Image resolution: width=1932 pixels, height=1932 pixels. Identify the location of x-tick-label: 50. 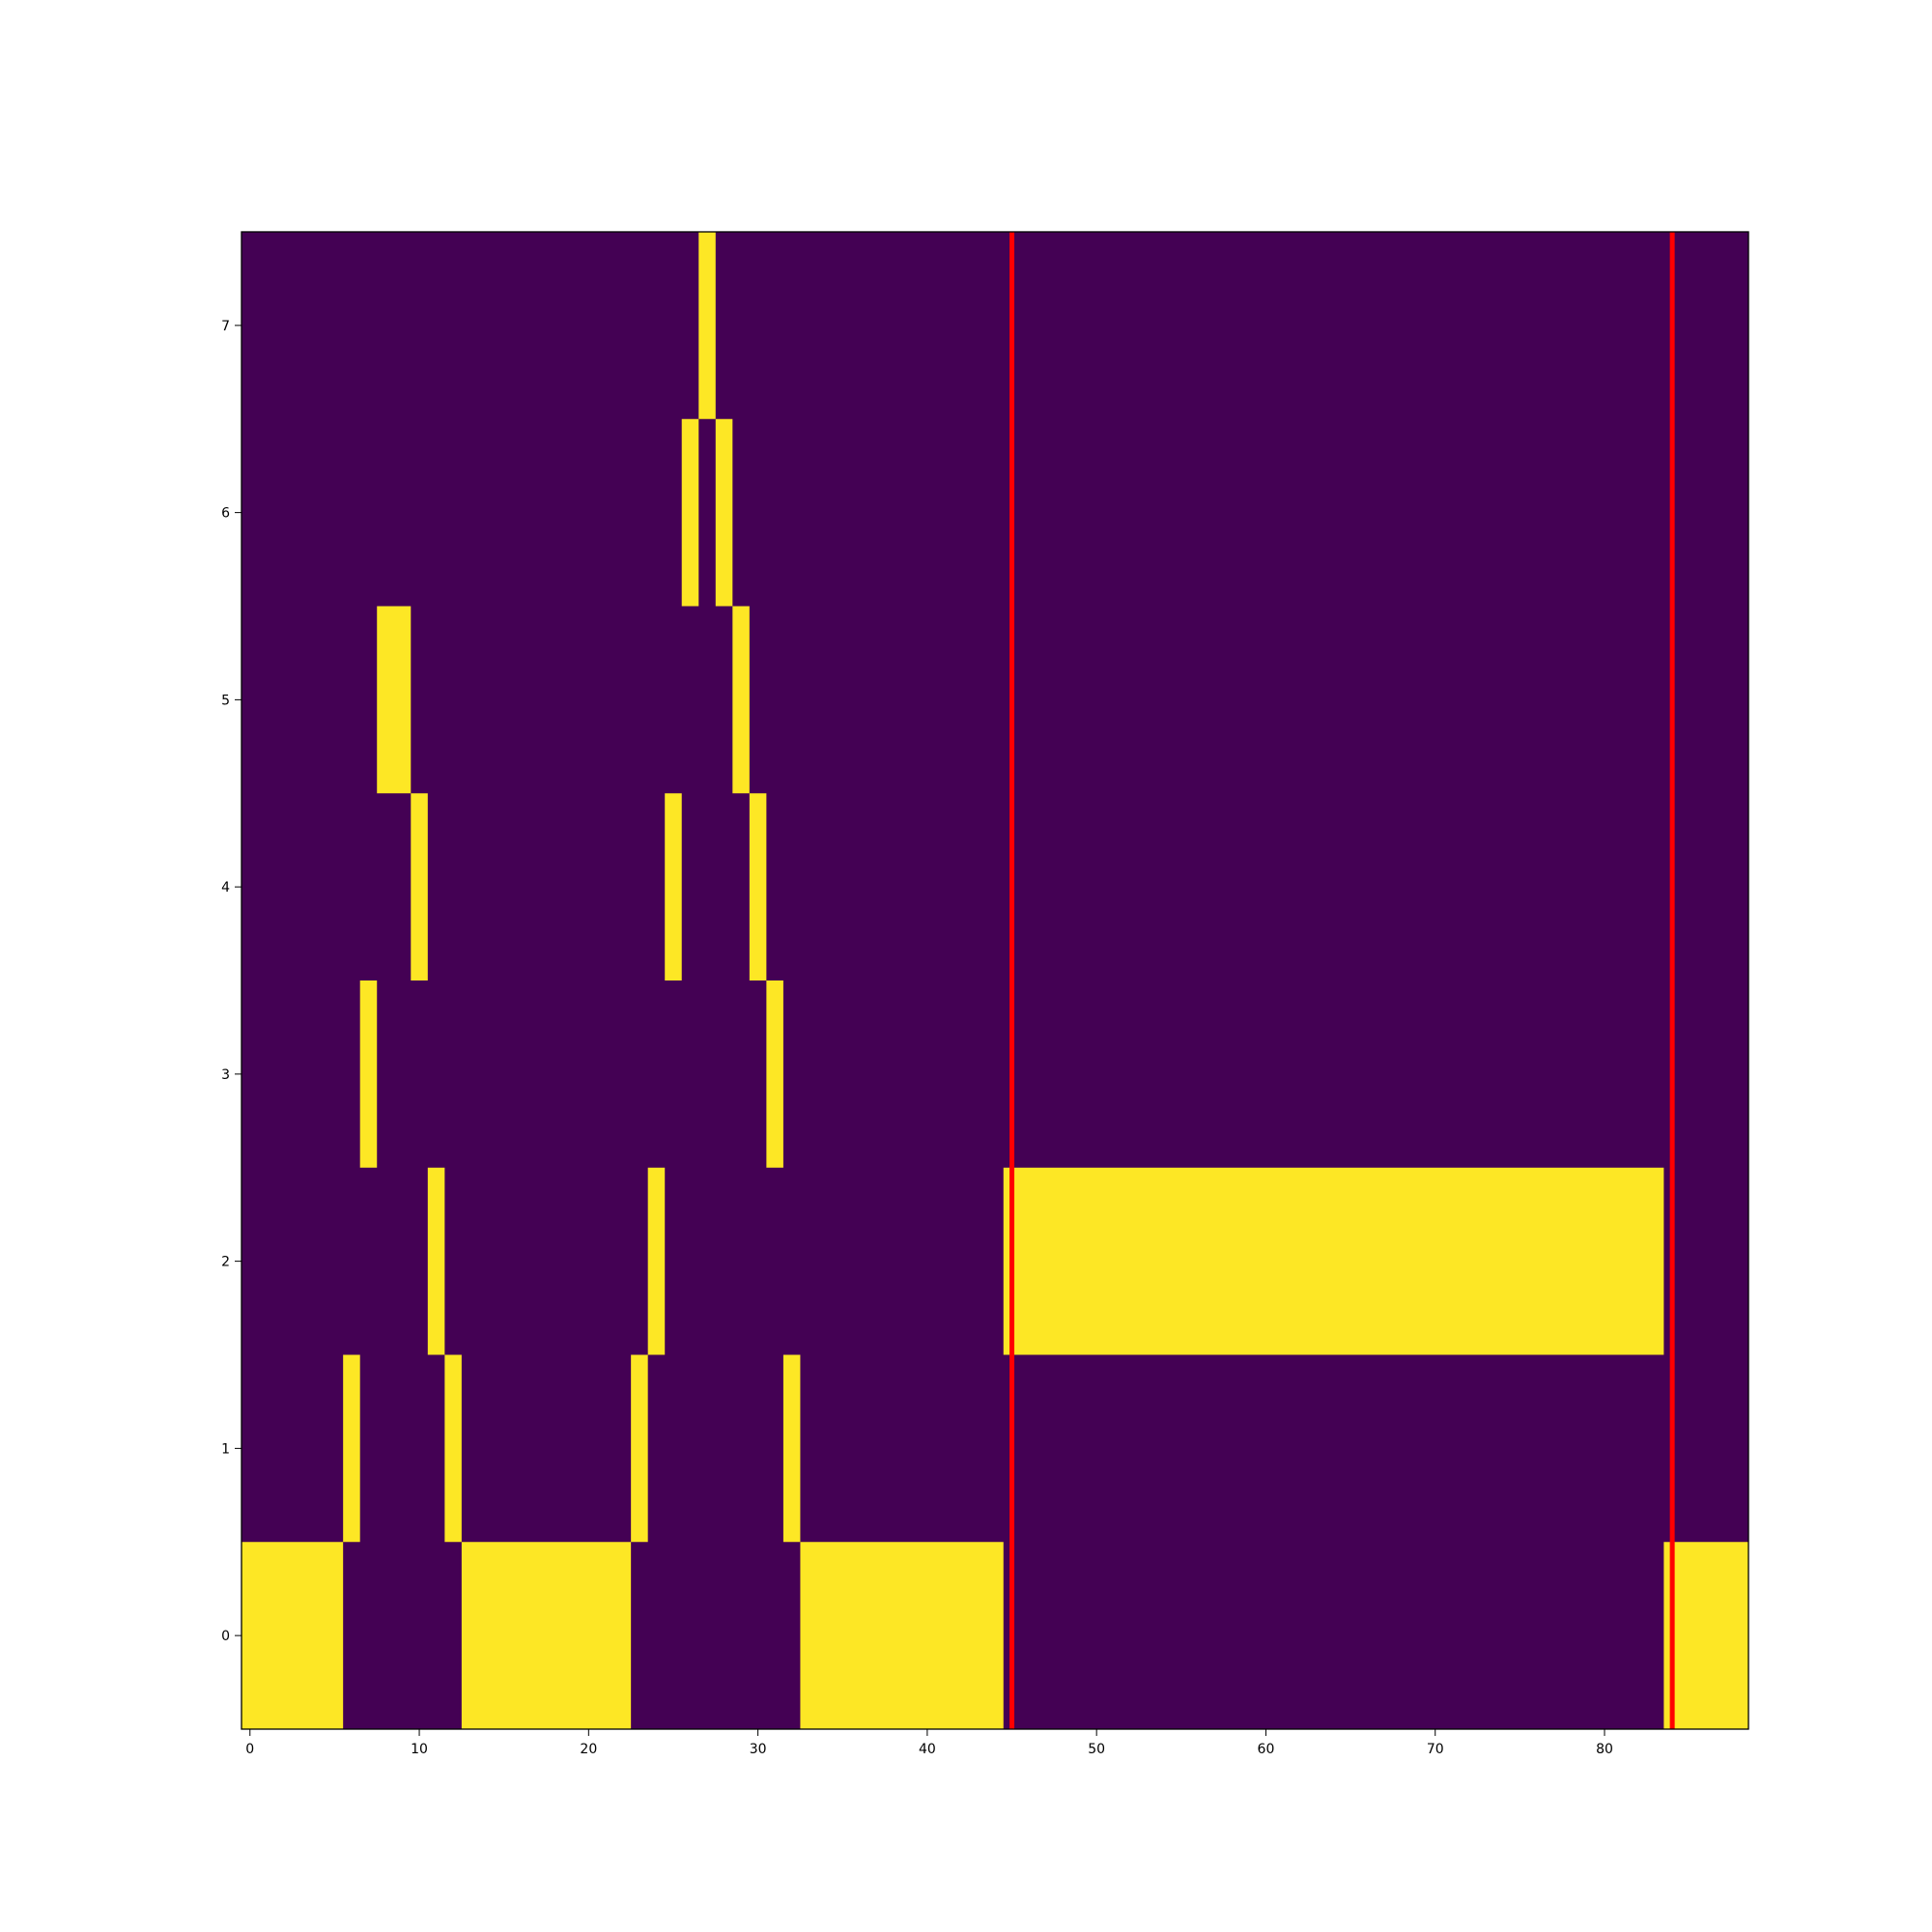
(1096, 1749).